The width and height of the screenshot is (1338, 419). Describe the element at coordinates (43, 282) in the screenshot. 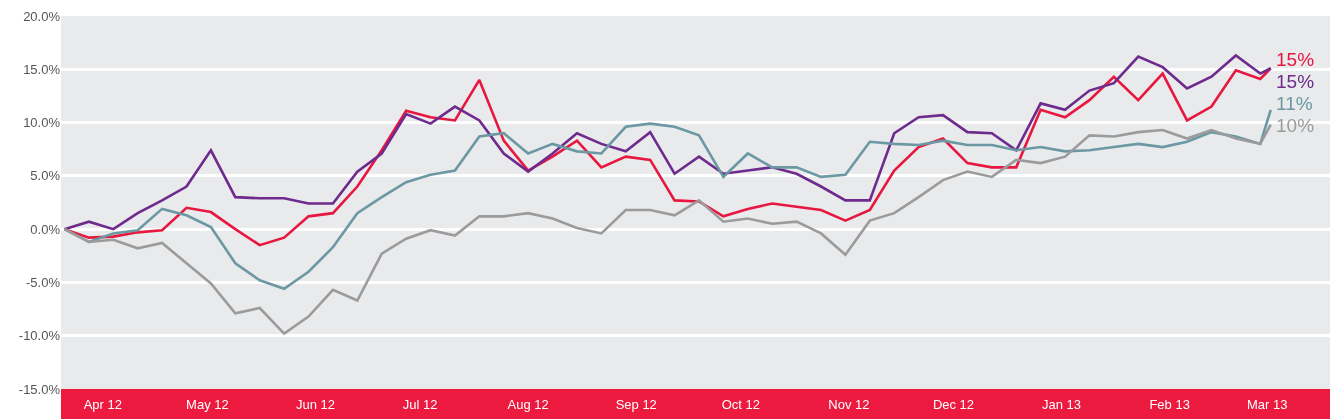

I see `y-tick-label: -5.0%` at that location.